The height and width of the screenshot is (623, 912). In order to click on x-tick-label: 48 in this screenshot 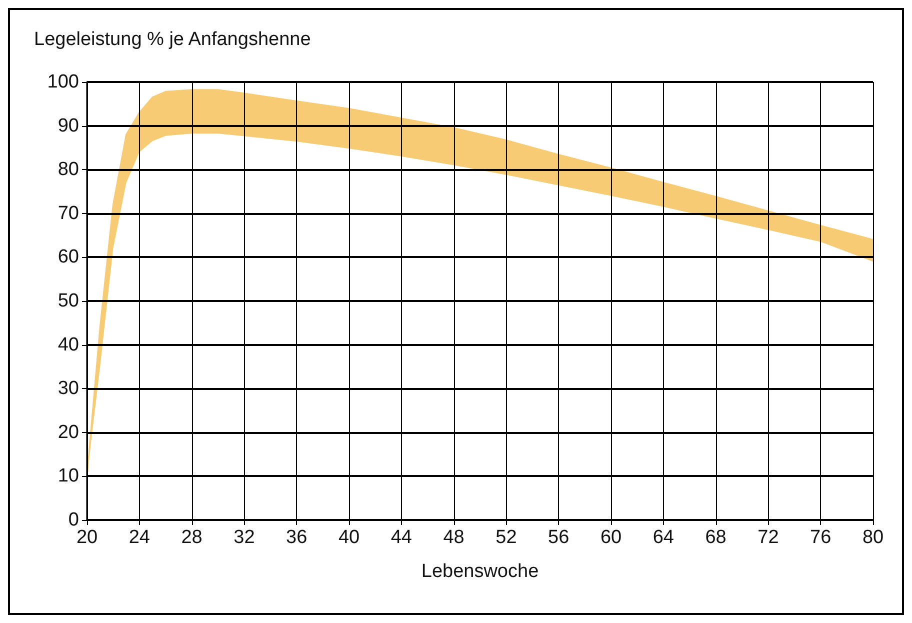, I will do `click(453, 537)`.